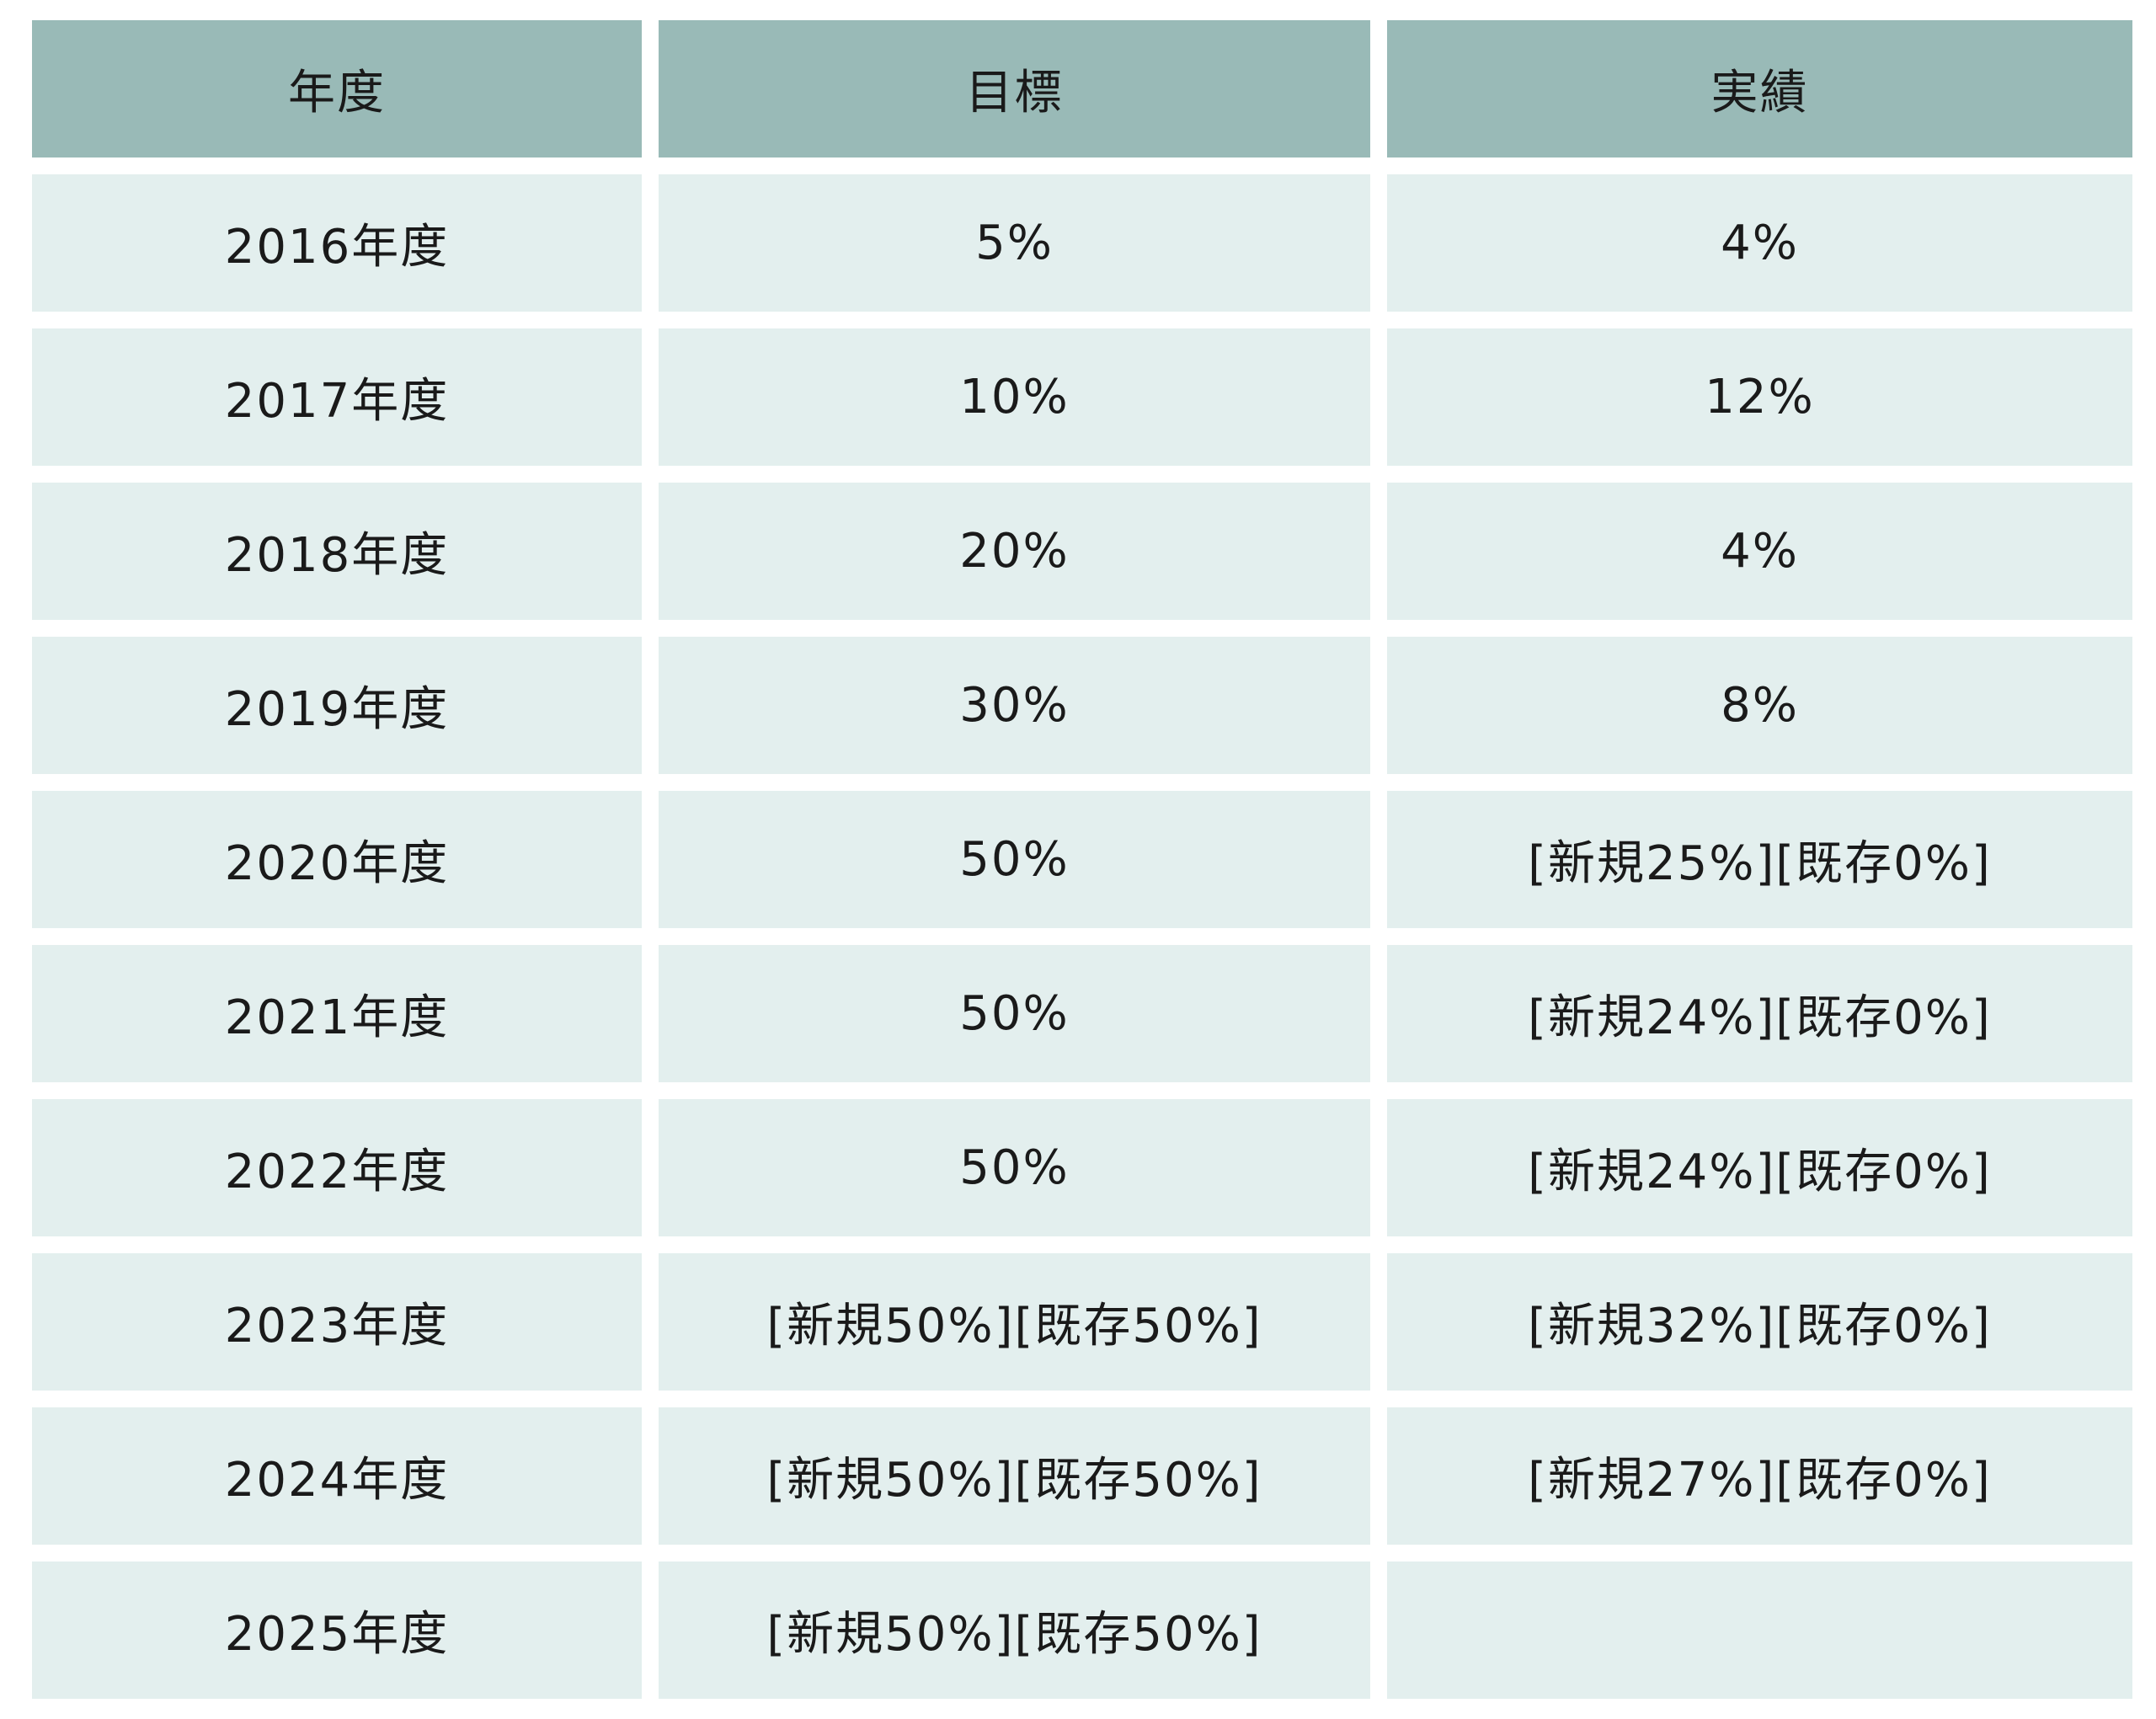  Describe the element at coordinates (1759, 1322) in the screenshot. I see `cell-result: [新規32%][既存0%]` at that location.